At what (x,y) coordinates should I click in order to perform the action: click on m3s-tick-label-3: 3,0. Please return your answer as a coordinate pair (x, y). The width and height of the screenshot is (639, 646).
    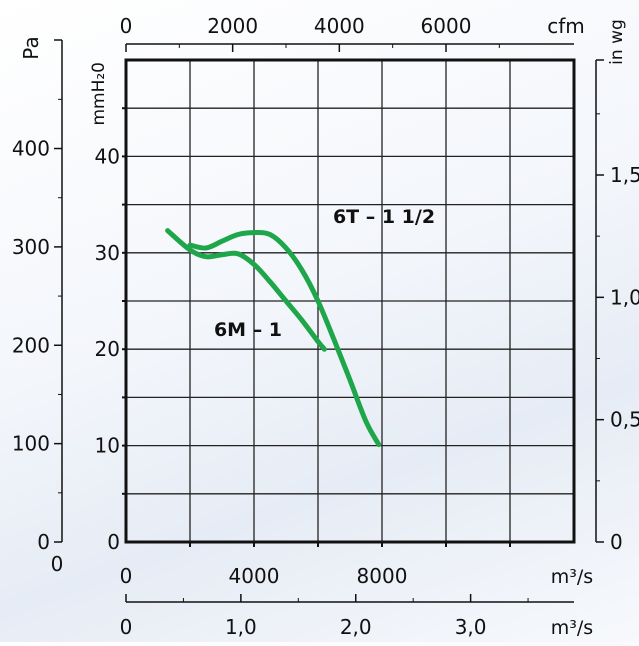
    Looking at the image, I should click on (471, 627).